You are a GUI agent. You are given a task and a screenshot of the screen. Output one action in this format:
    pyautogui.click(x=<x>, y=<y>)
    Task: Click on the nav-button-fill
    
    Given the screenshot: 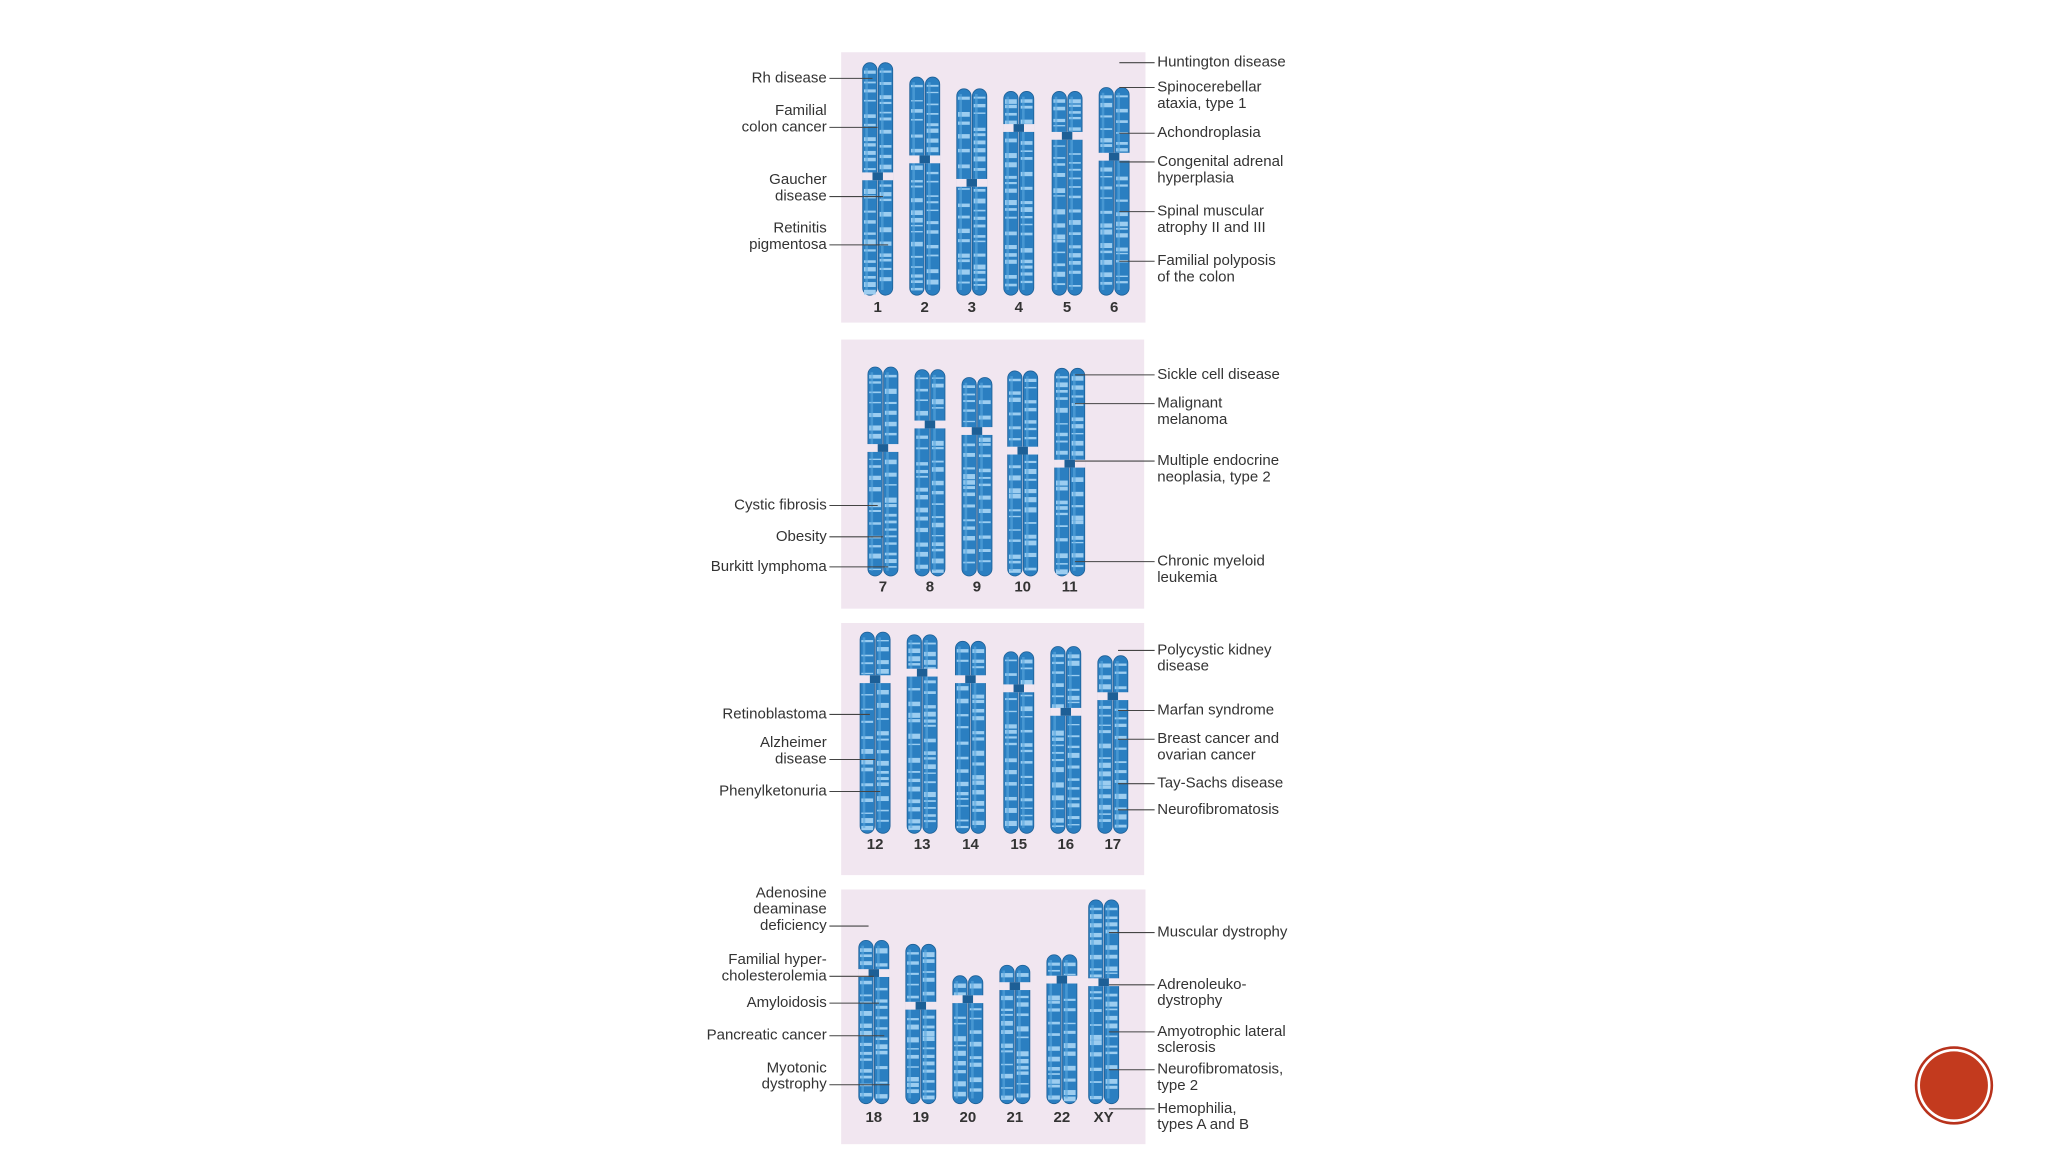 What is the action you would take?
    pyautogui.click(x=1954, y=1085)
    